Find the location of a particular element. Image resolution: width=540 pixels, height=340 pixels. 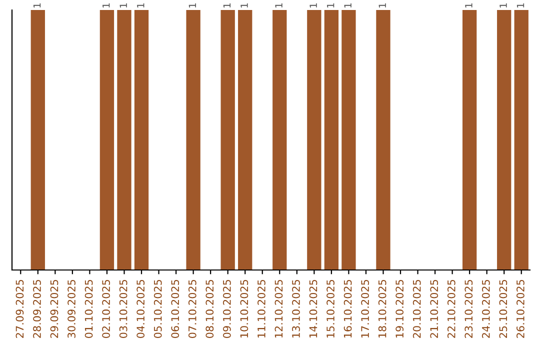

x-tick-label: 06.10.2025 is located at coordinates (175, 309).